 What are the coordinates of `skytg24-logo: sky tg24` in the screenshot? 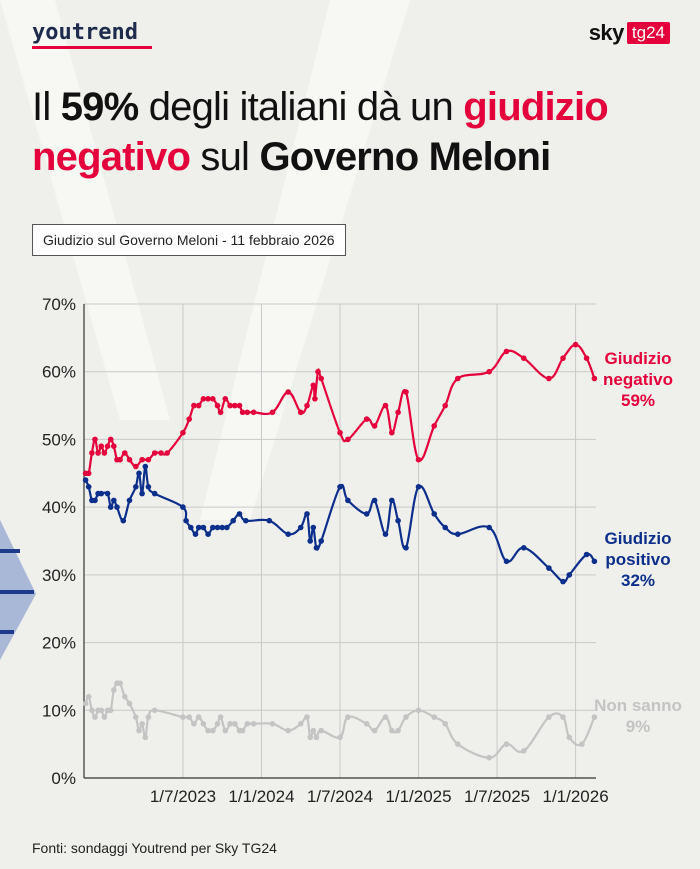 It's located at (629, 33).